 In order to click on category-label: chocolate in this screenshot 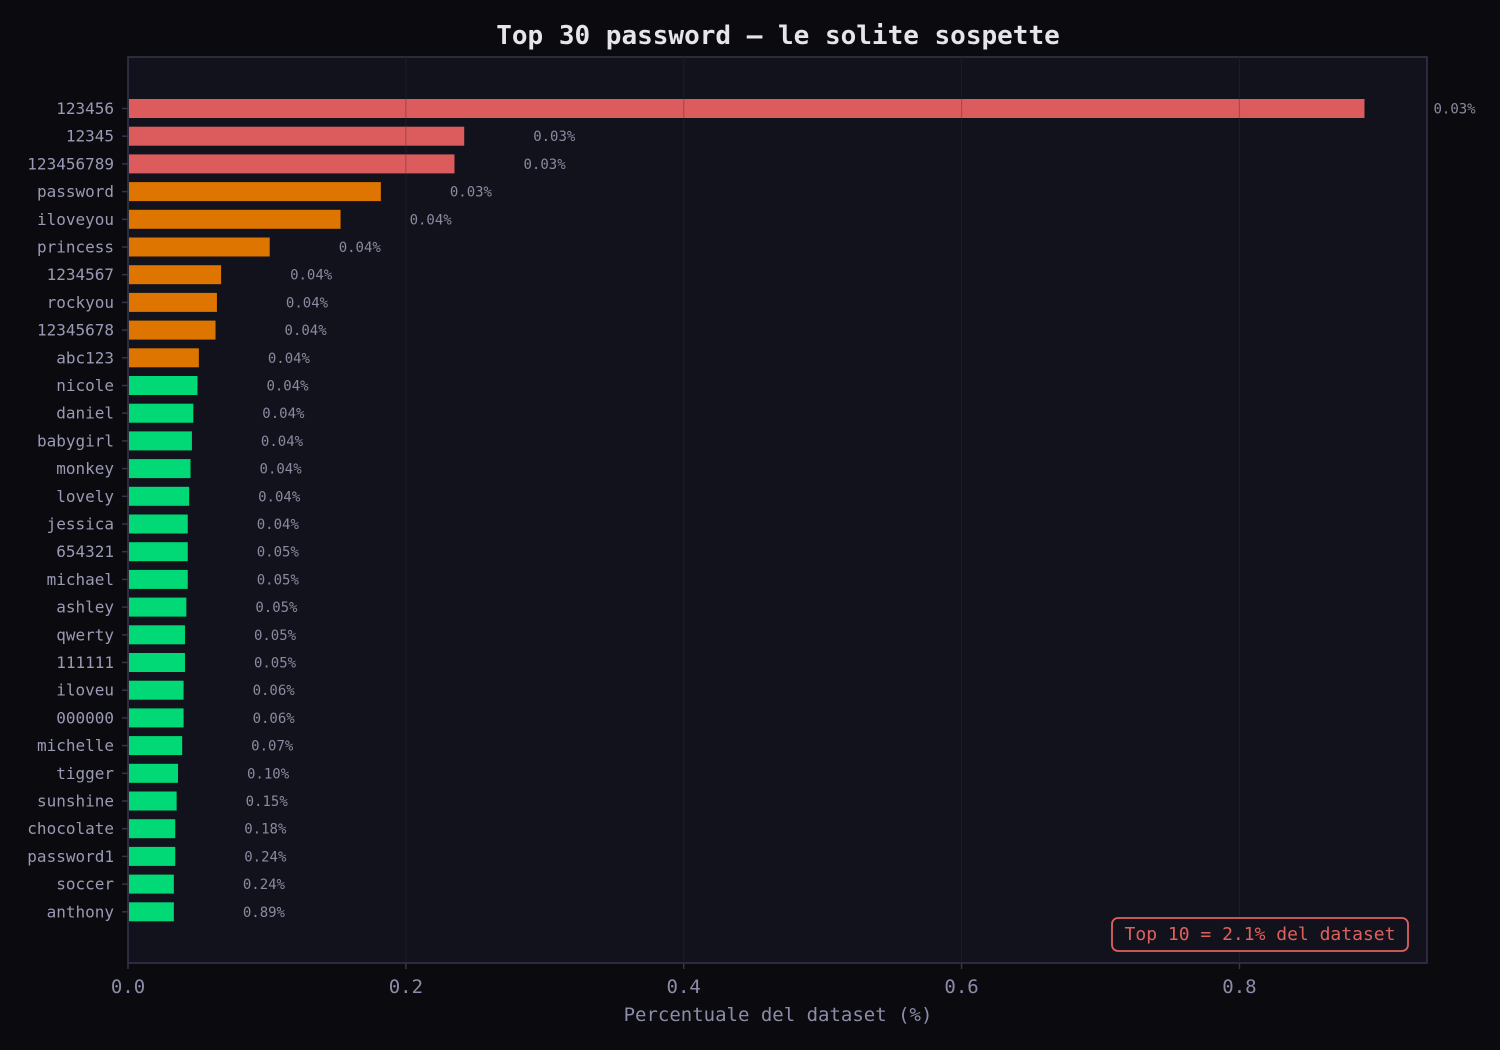, I will do `click(70, 828)`.